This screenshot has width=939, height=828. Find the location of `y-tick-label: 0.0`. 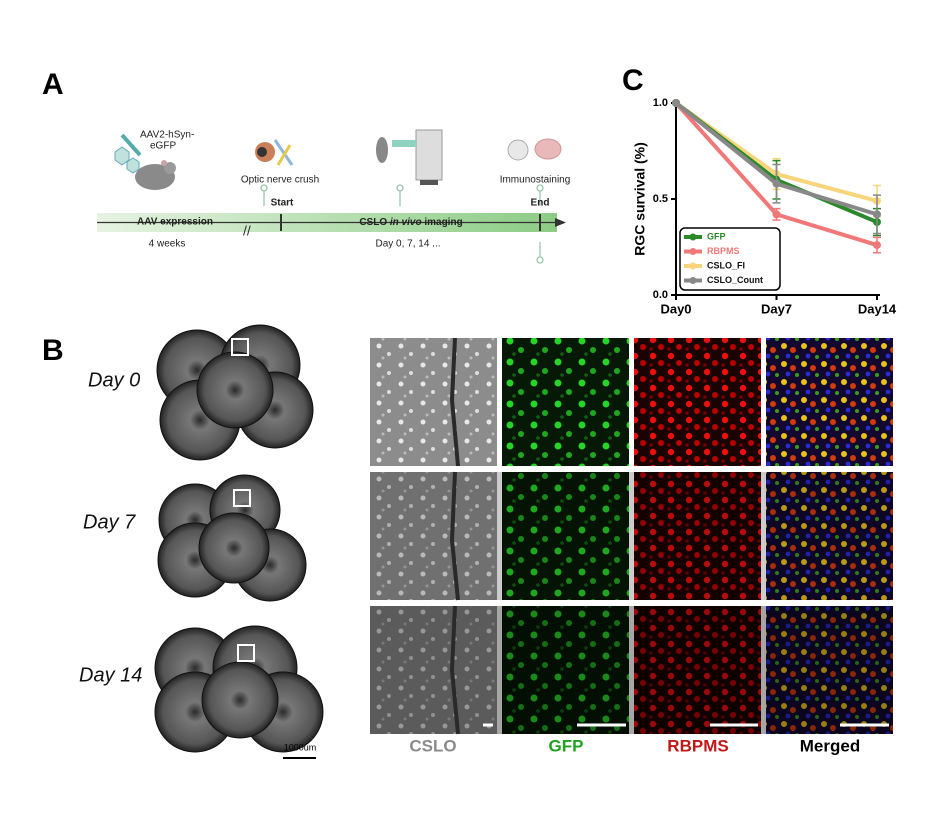

y-tick-label: 0.0 is located at coordinates (660, 295).